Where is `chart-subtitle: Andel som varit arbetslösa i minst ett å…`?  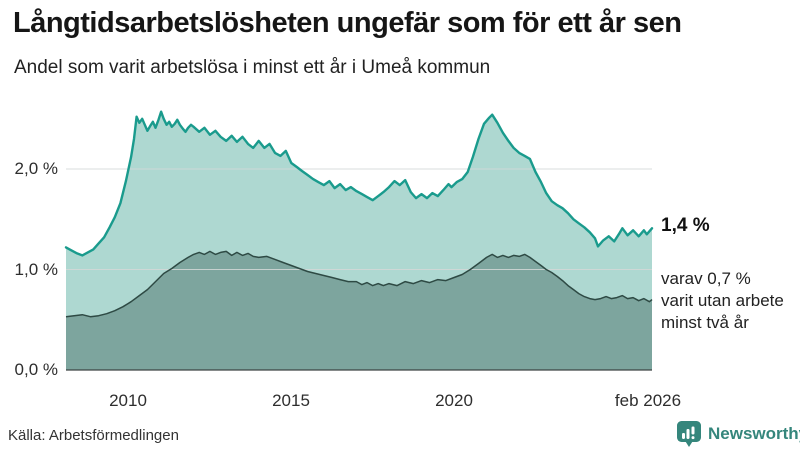 chart-subtitle: Andel som varit arbetslösa i minst ett å… is located at coordinates (252, 67).